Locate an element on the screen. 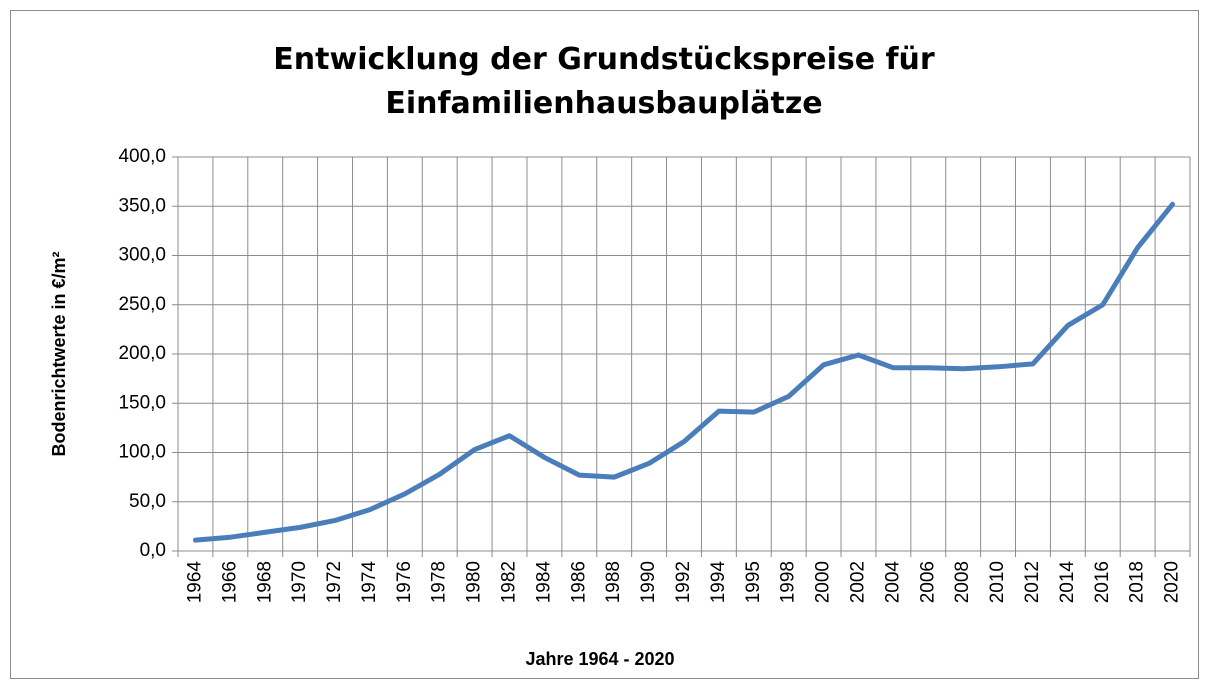 This screenshot has width=1209, height=689. x-tick-label: 1968 is located at coordinates (264, 582).